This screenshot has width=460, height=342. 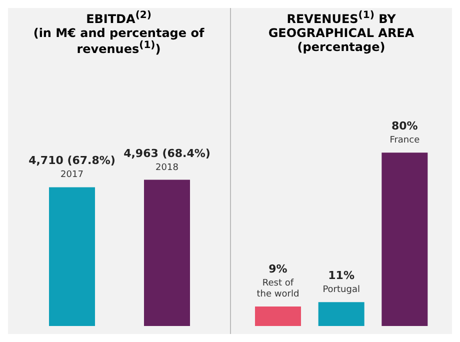 What do you see at coordinates (405, 126) in the screenshot?
I see `data-label: 80%` at bounding box center [405, 126].